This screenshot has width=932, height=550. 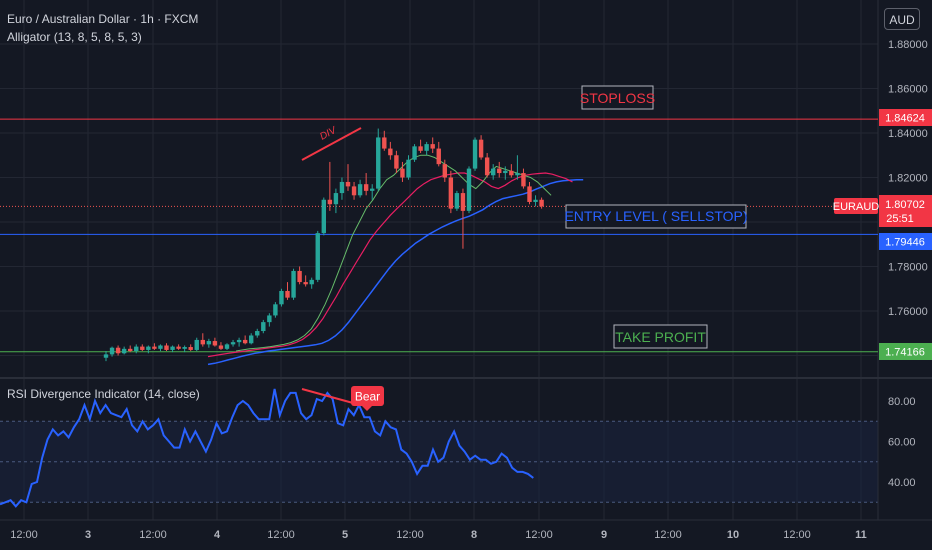 I want to click on time-tick-label: 9, so click(x=604, y=535).